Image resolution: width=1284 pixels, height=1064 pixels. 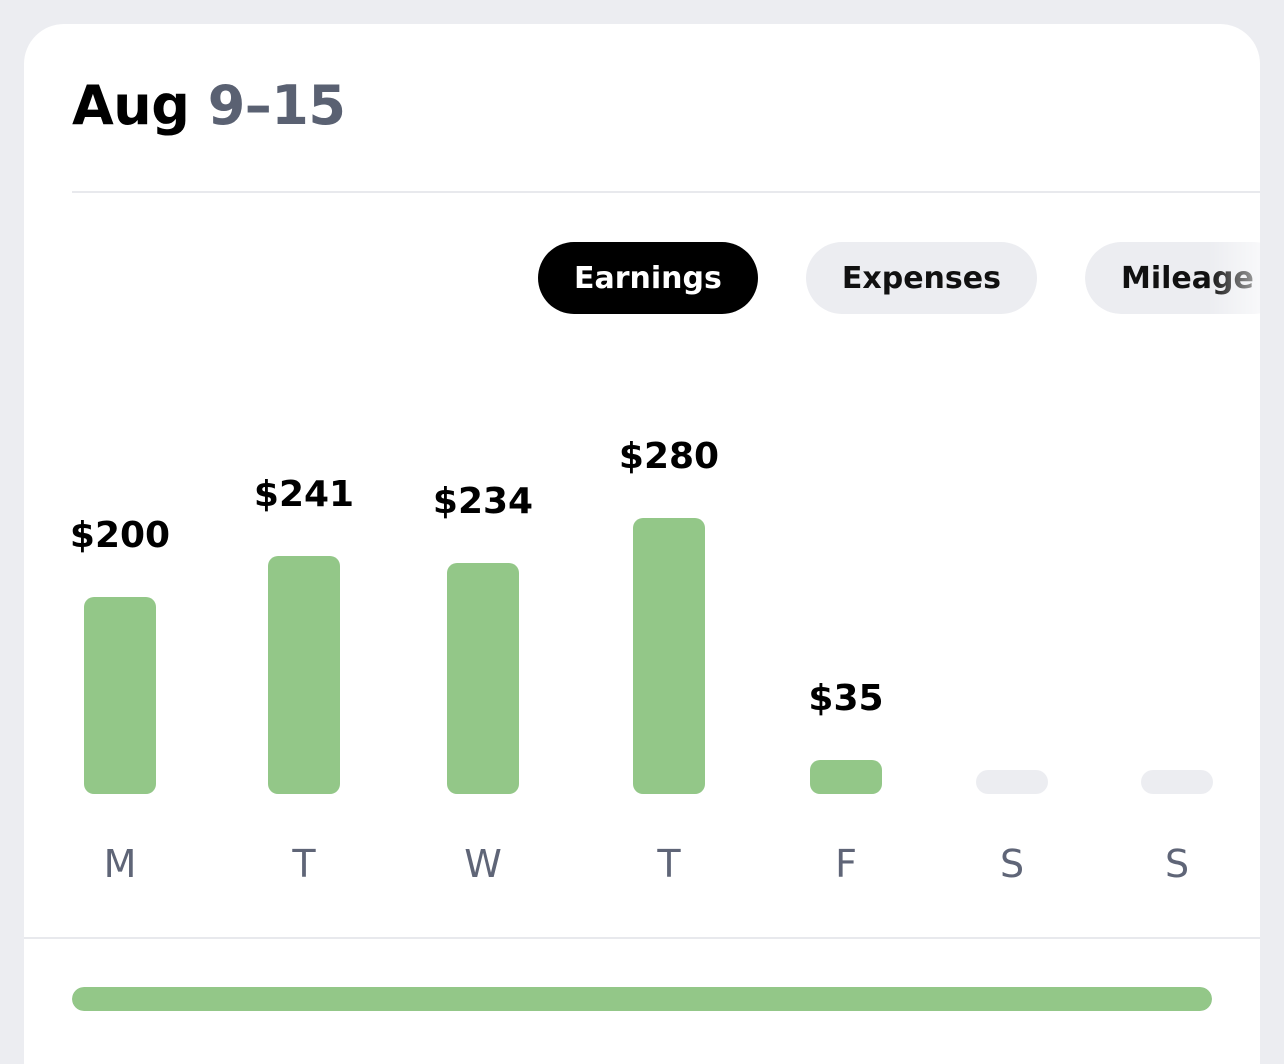 What do you see at coordinates (304, 864) in the screenshot?
I see `day-label-1: T` at bounding box center [304, 864].